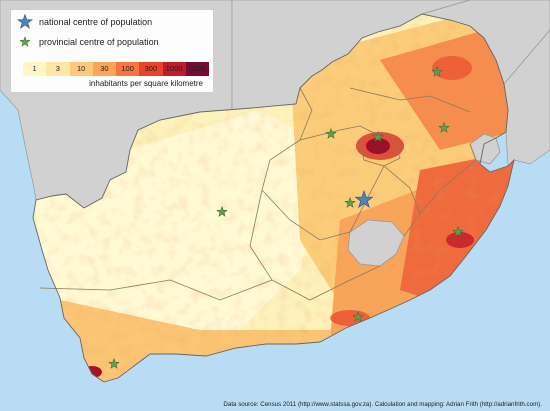 The width and height of the screenshot is (550, 411). What do you see at coordinates (146, 83) in the screenshot?
I see `density-scale-caption: inhabitants per square kilometre` at bounding box center [146, 83].